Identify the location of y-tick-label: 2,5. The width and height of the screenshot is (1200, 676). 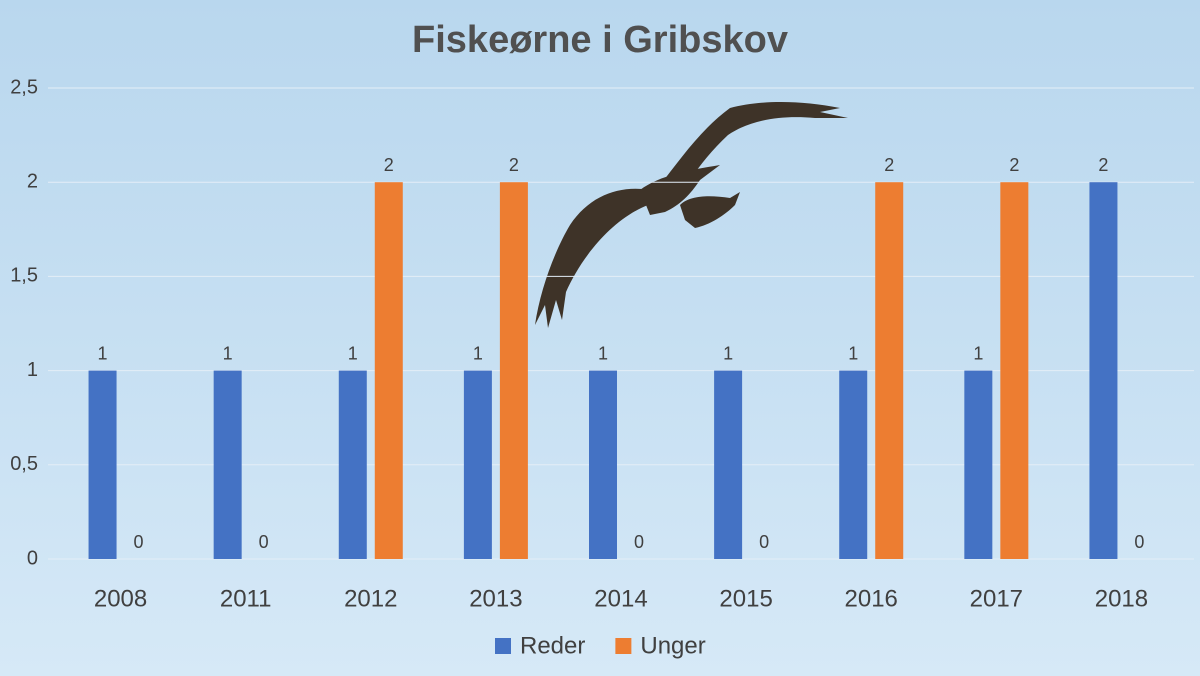
(24, 87).